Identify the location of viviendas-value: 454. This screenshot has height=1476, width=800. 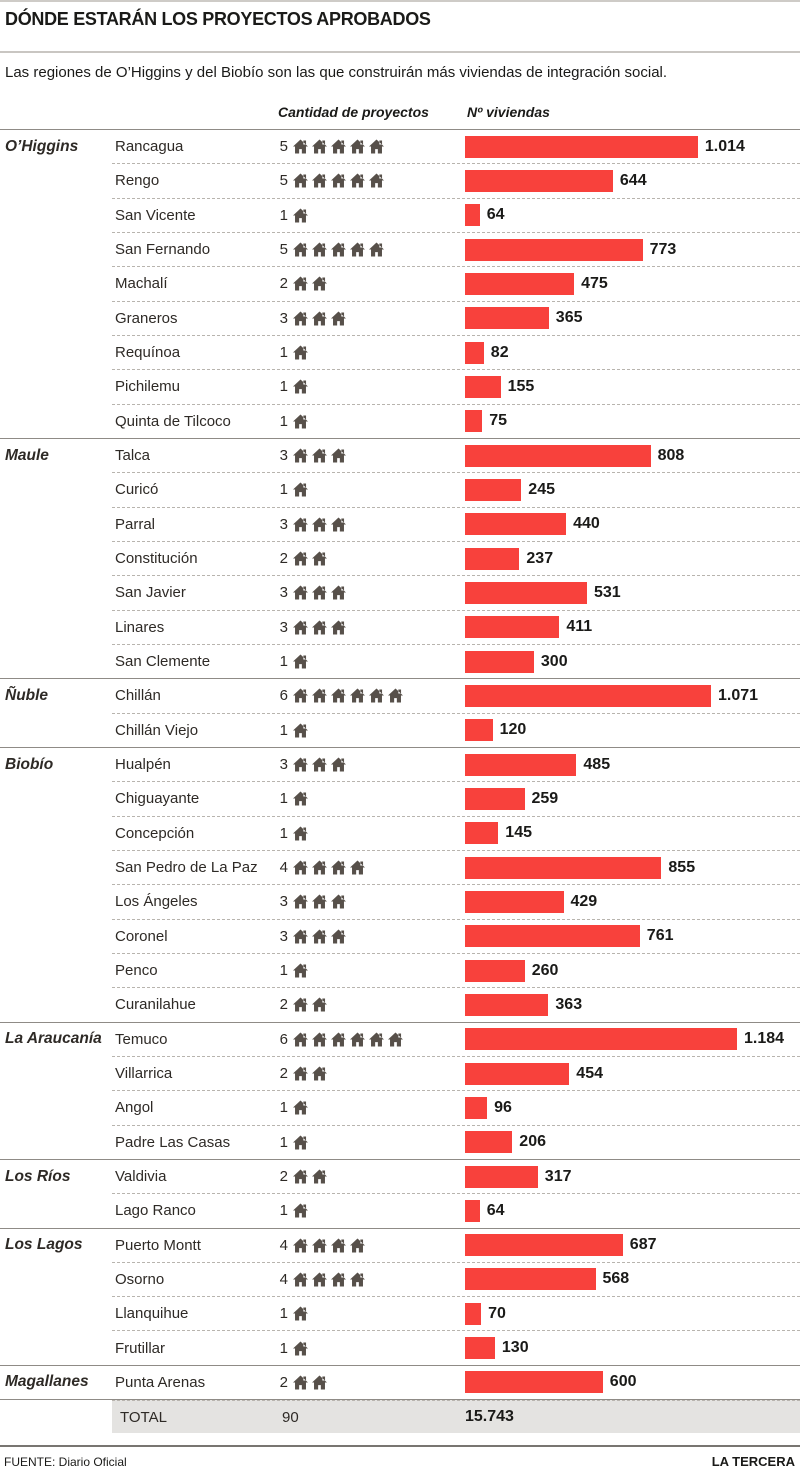
(589, 1073).